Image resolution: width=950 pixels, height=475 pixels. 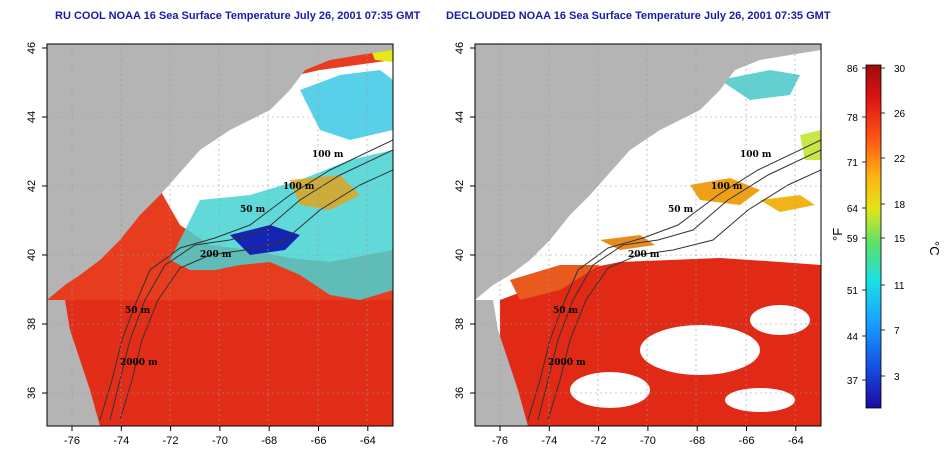 I want to click on x-tick-label: -64, so click(x=368, y=441).